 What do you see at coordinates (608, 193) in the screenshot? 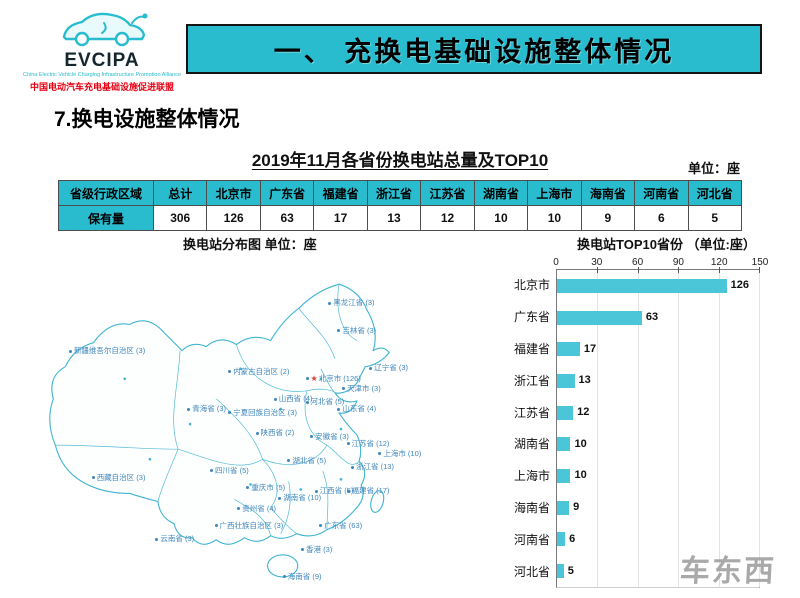
I see `table-column-header: 海南省` at bounding box center [608, 193].